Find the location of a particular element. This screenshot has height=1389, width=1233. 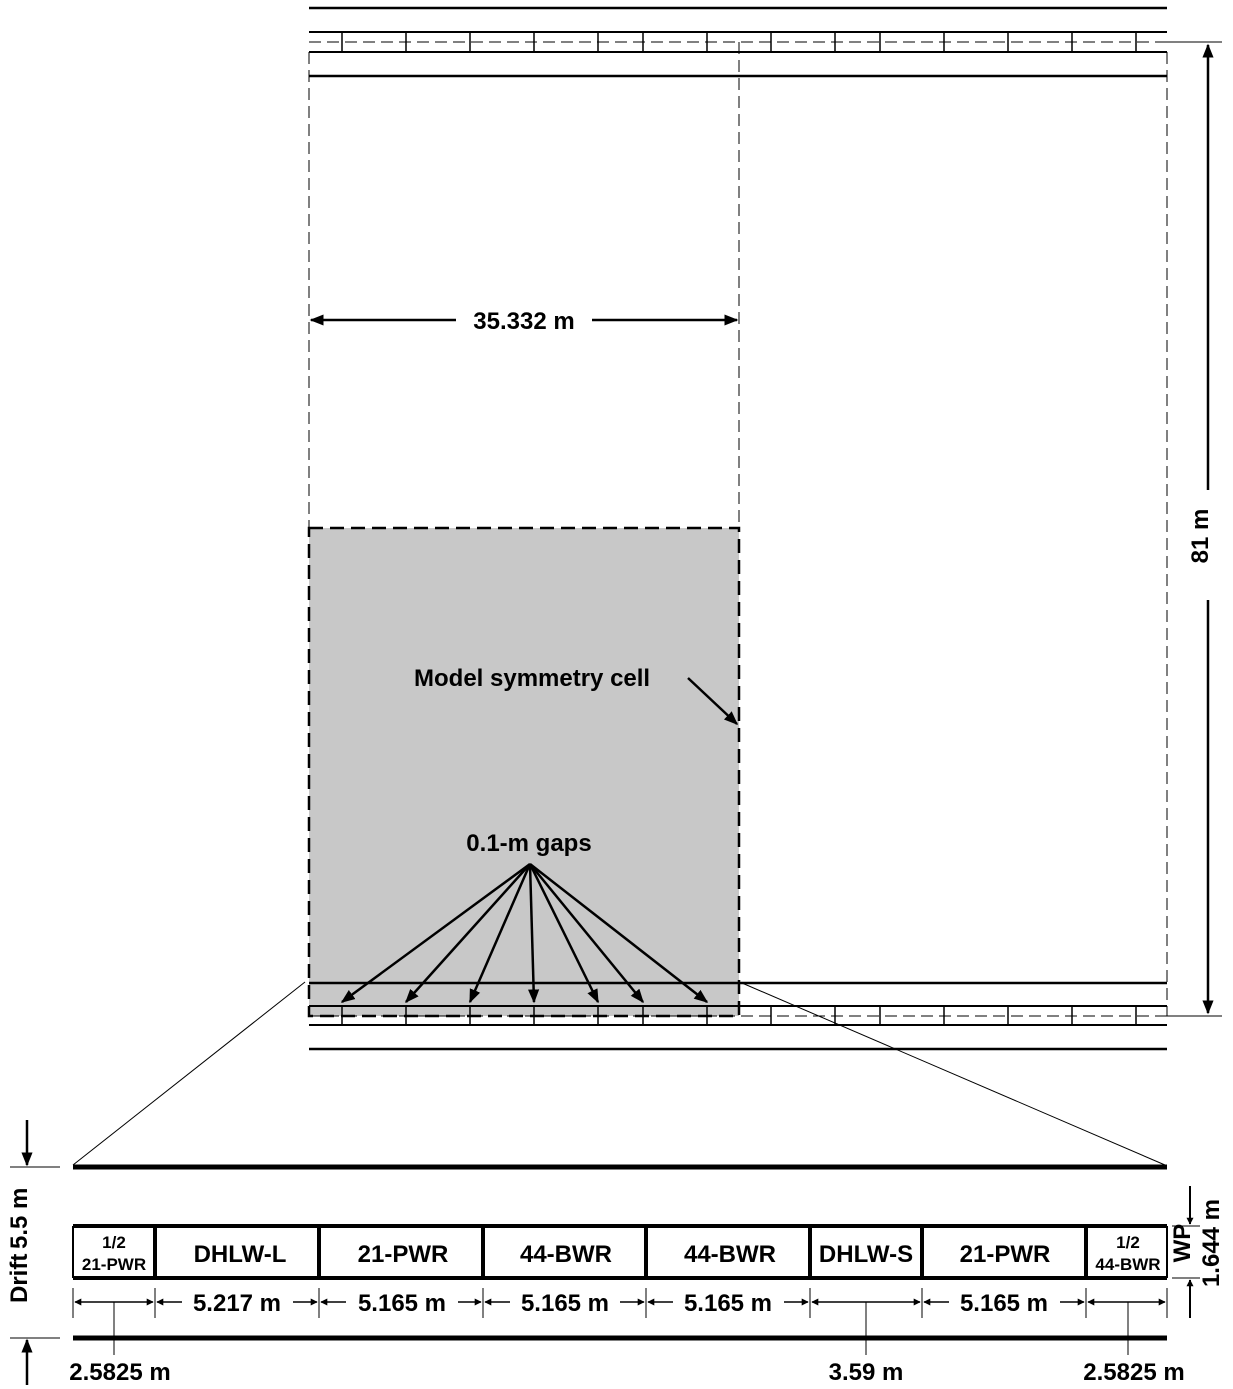

gaps-label: 0.1-m gaps is located at coordinates (528, 843).